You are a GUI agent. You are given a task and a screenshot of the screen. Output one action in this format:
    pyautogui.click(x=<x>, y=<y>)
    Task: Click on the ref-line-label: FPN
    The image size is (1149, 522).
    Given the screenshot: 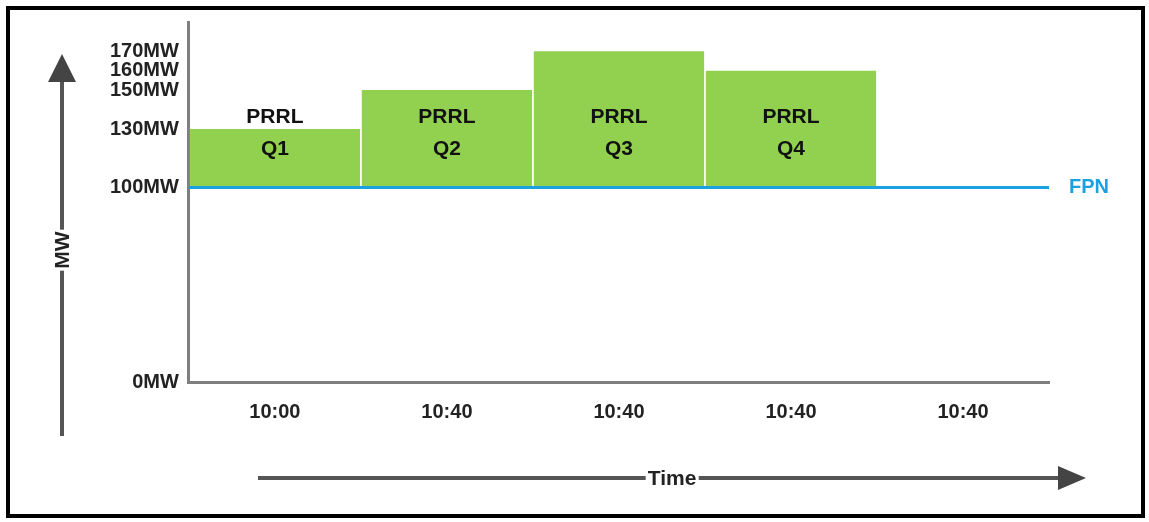 What is the action you would take?
    pyautogui.click(x=1089, y=185)
    